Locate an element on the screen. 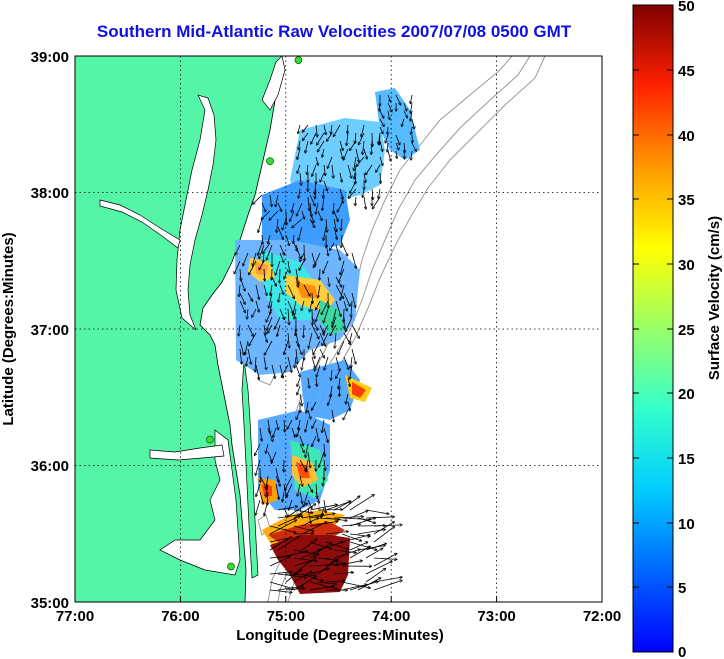  x-axis-label: Longitude (Degrees:Minutes) is located at coordinates (340, 635).